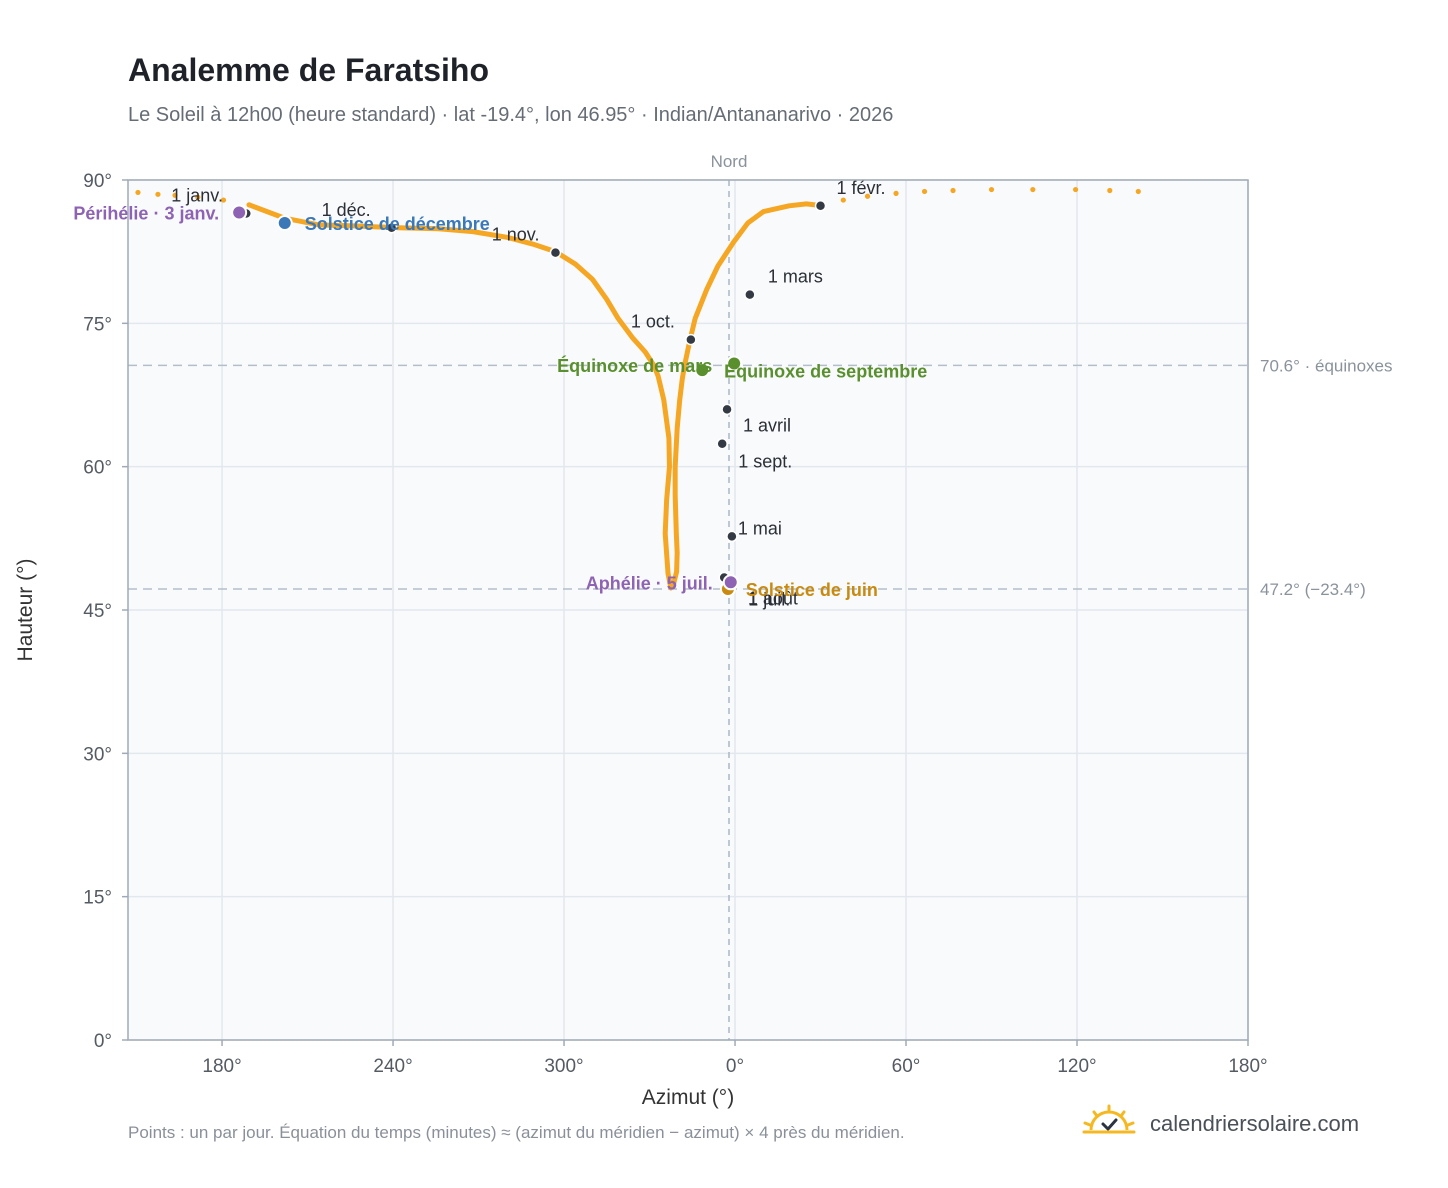  I want to click on chart-title: Analemme de Faratsiho, so click(308, 70).